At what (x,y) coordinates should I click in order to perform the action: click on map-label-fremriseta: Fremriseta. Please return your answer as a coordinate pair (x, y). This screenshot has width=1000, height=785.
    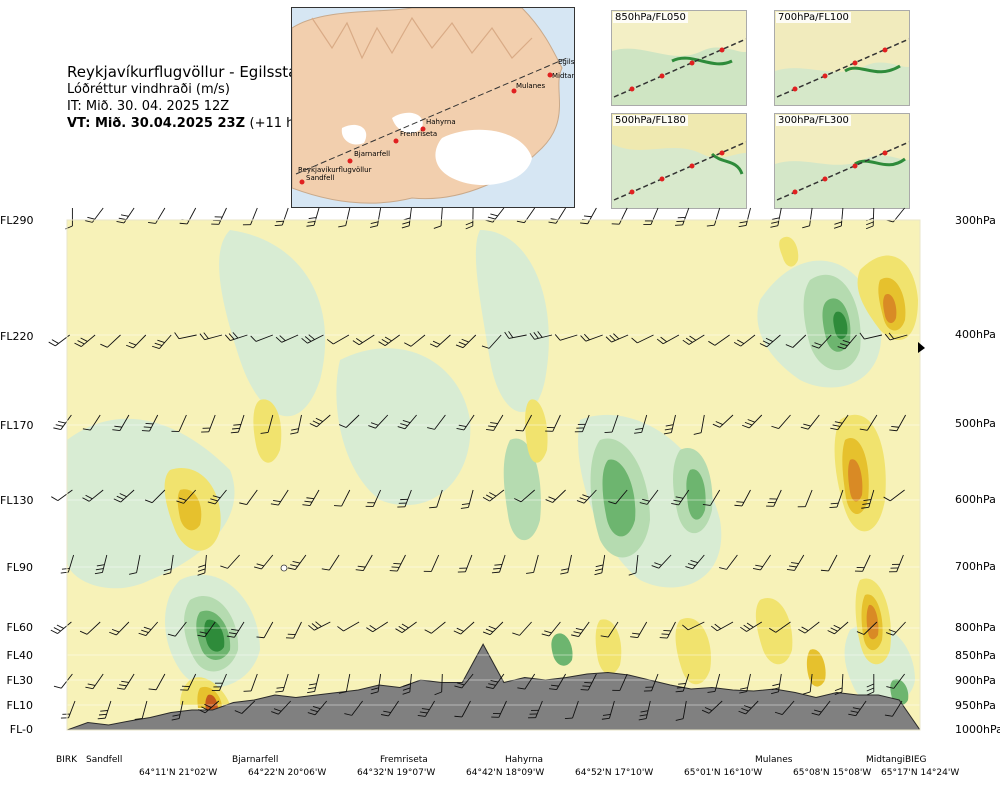
    Looking at the image, I should click on (418, 134).